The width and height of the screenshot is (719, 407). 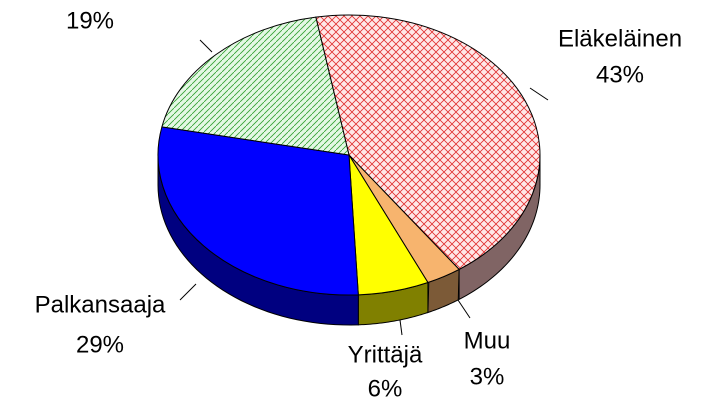 I want to click on category-label: Palkansaaja, so click(x=100, y=304).